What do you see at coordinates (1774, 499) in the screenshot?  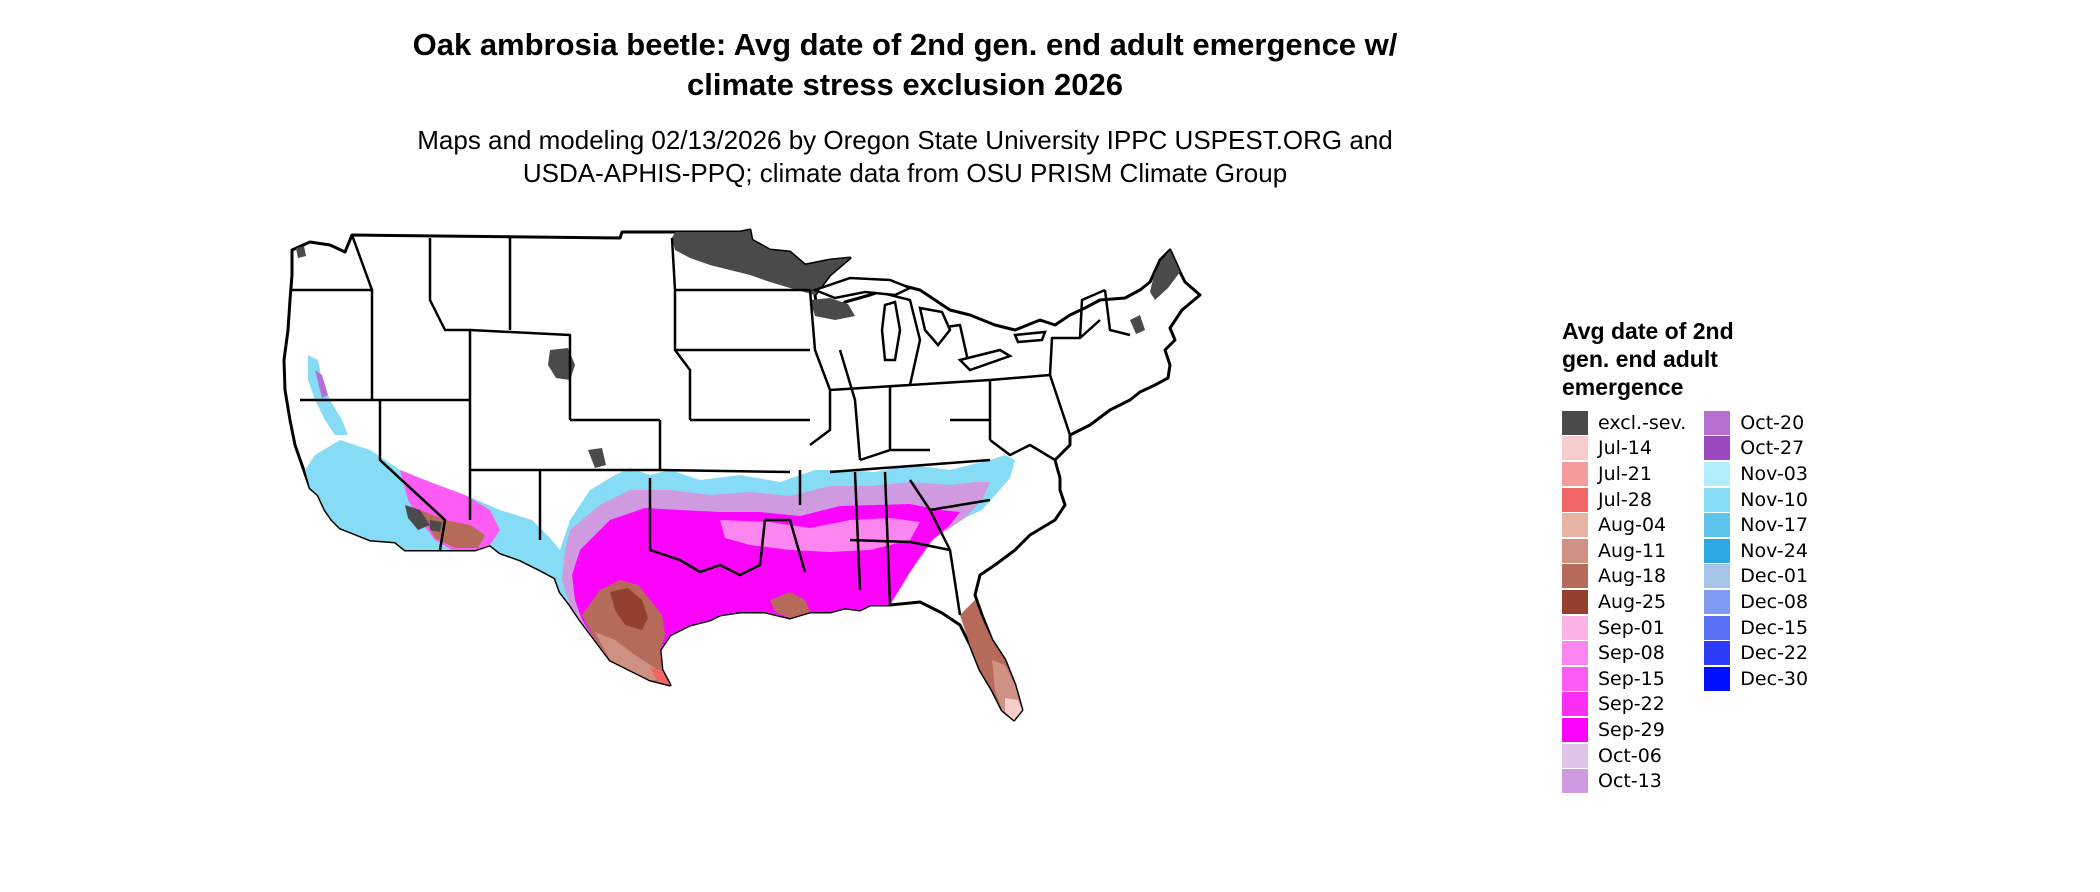 I see `legend-label: Nov-10` at bounding box center [1774, 499].